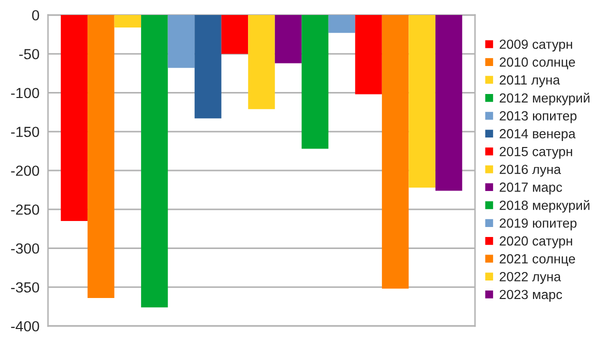  What do you see at coordinates (25, 93) in the screenshot?
I see `y-tick-label: -100` at bounding box center [25, 93].